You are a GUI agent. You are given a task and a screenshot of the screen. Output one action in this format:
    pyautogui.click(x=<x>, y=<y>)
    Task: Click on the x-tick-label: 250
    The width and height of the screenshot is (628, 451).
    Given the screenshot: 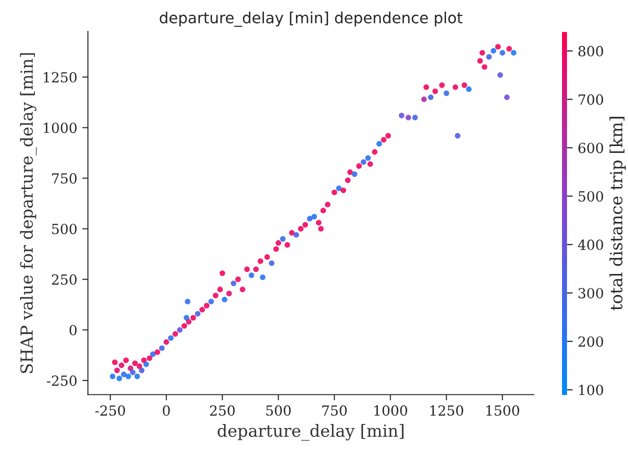 What is the action you would take?
    pyautogui.click(x=222, y=410)
    